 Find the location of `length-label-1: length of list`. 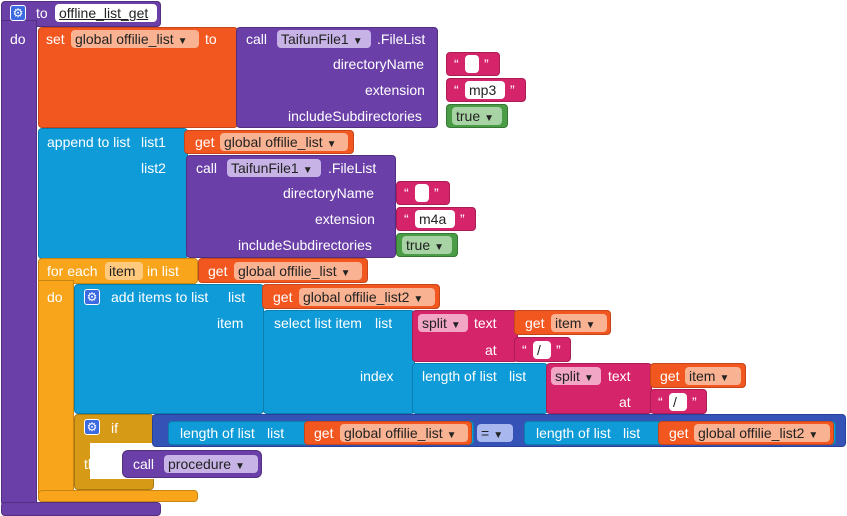

length-label-1: length of list is located at coordinates (459, 376).